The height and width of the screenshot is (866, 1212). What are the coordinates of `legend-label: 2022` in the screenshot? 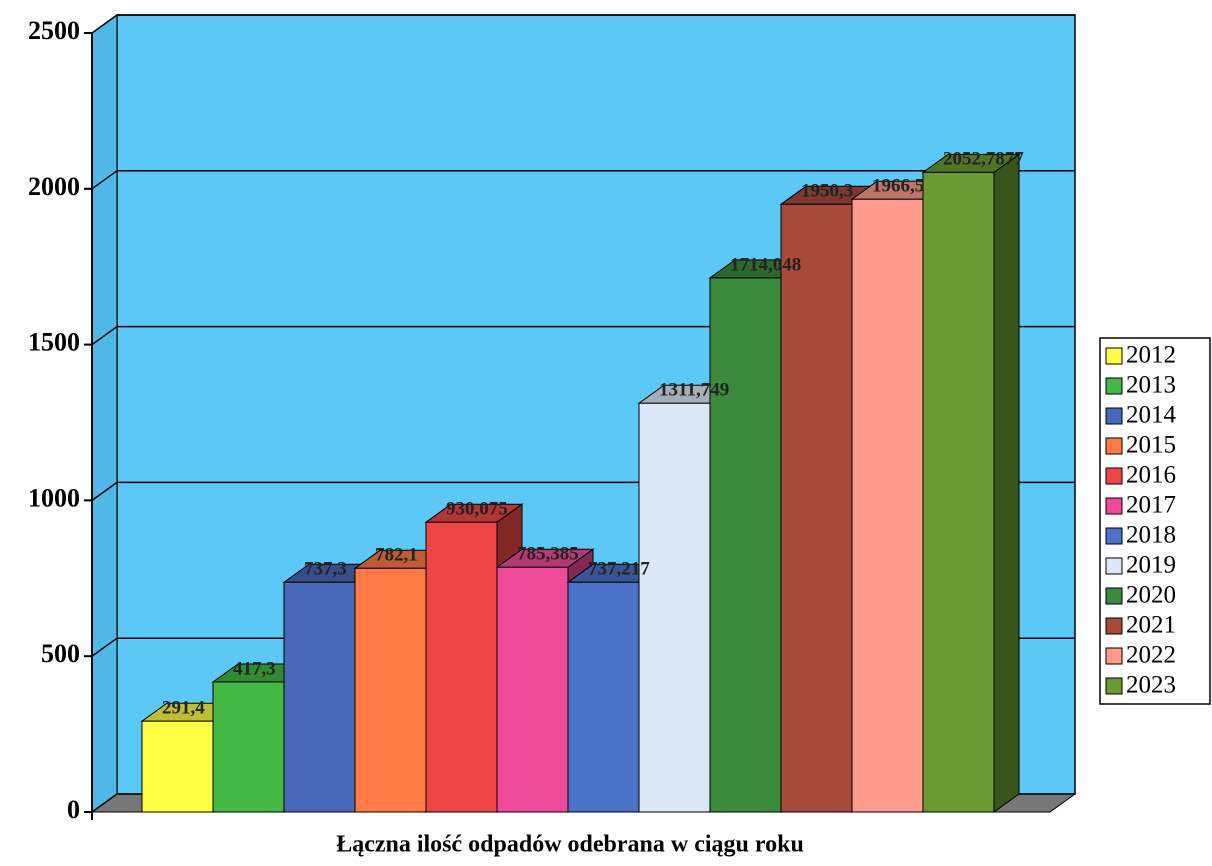 It's located at (1151, 655).